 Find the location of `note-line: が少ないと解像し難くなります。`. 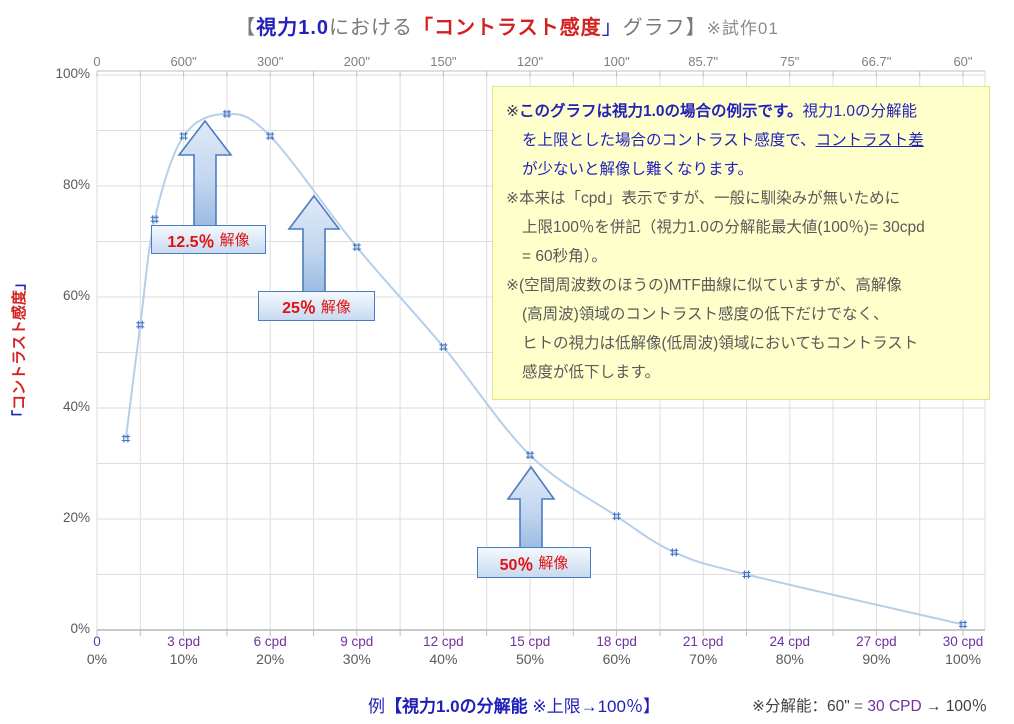

note-line: が少ないと解像し難くなります。 is located at coordinates (742, 169).